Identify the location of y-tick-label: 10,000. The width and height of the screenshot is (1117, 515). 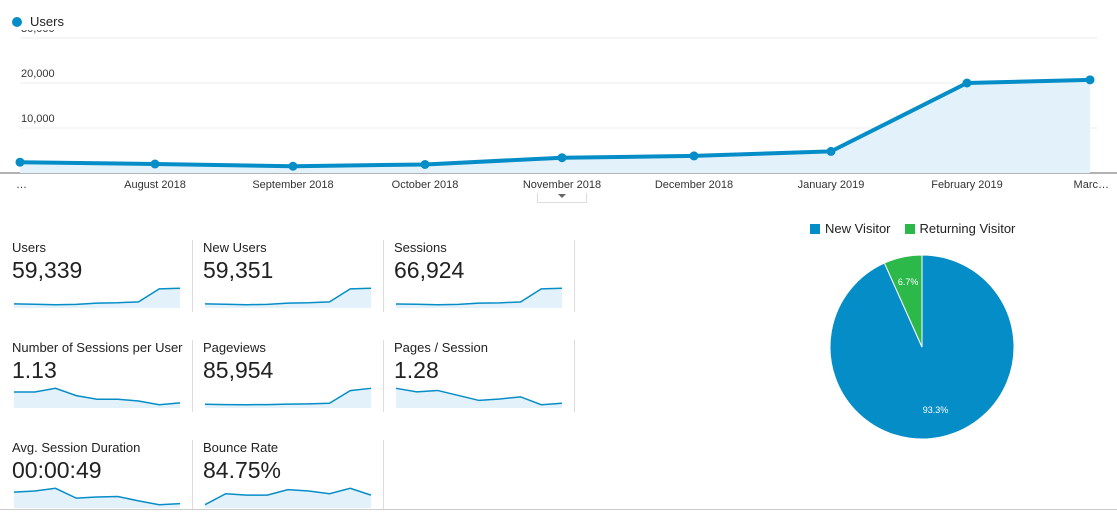
(38, 119).